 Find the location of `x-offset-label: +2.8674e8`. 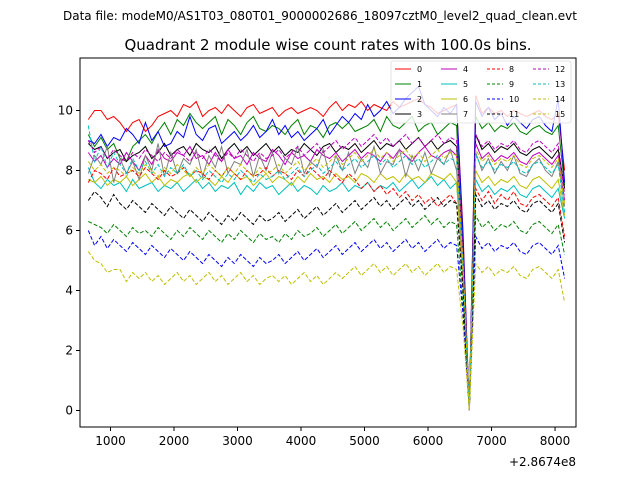

x-offset-label: +2.8674e8 is located at coordinates (542, 462).